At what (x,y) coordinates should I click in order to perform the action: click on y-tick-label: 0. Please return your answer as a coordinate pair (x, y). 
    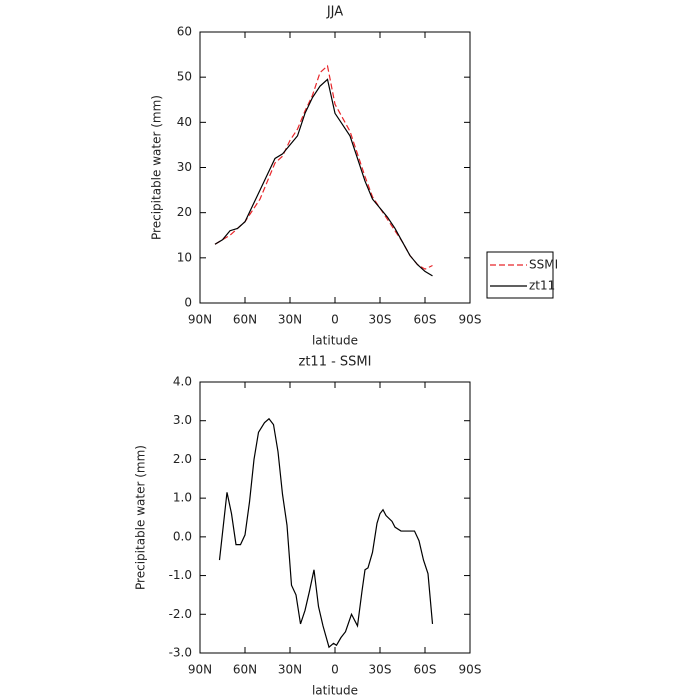
    Looking at the image, I should click on (188, 303).